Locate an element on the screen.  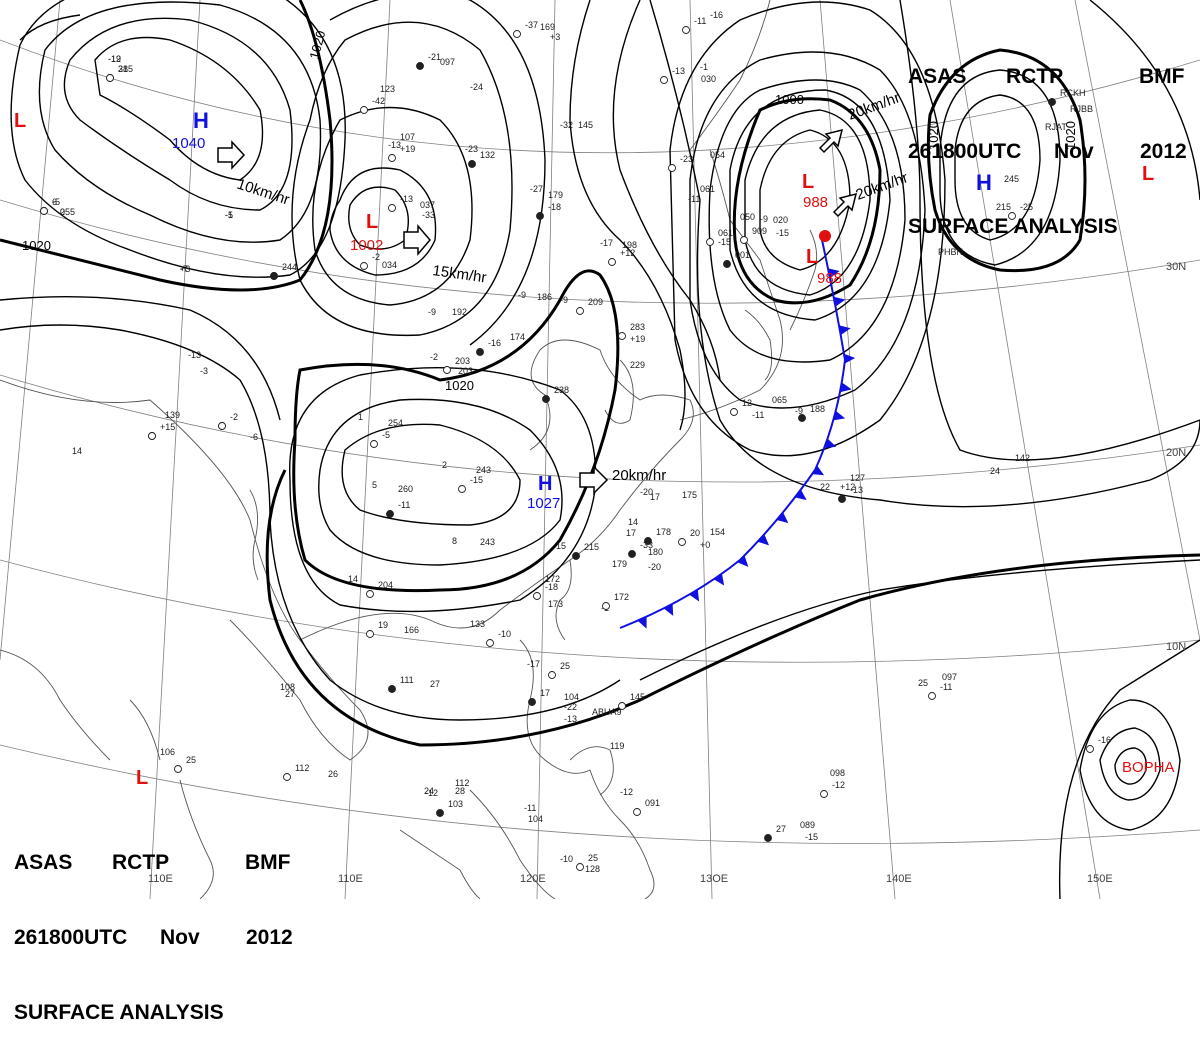
station-value: 909 is located at coordinates (759, 231).